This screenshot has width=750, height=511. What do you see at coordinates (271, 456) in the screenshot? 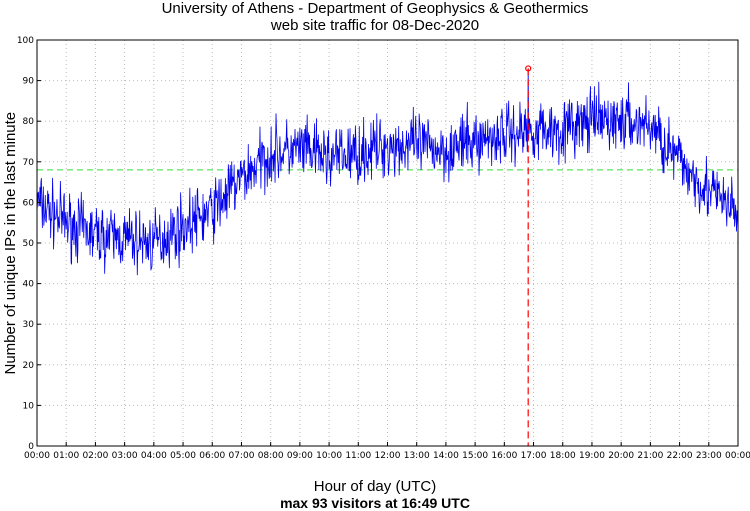
I see `x-tick-label: 08:00` at bounding box center [271, 456].